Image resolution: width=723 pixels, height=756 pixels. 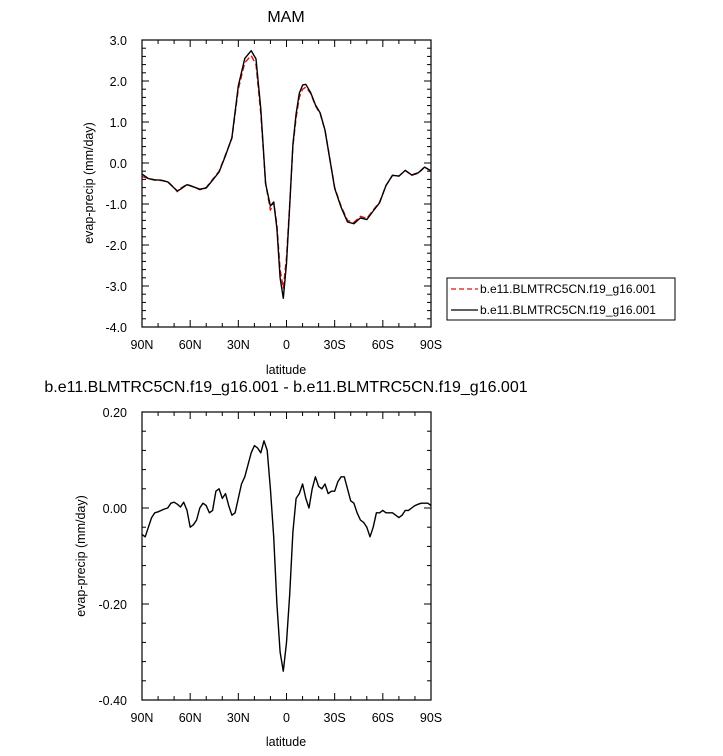 I want to click on bottom-x-tick-label: 30S, so click(x=335, y=718).